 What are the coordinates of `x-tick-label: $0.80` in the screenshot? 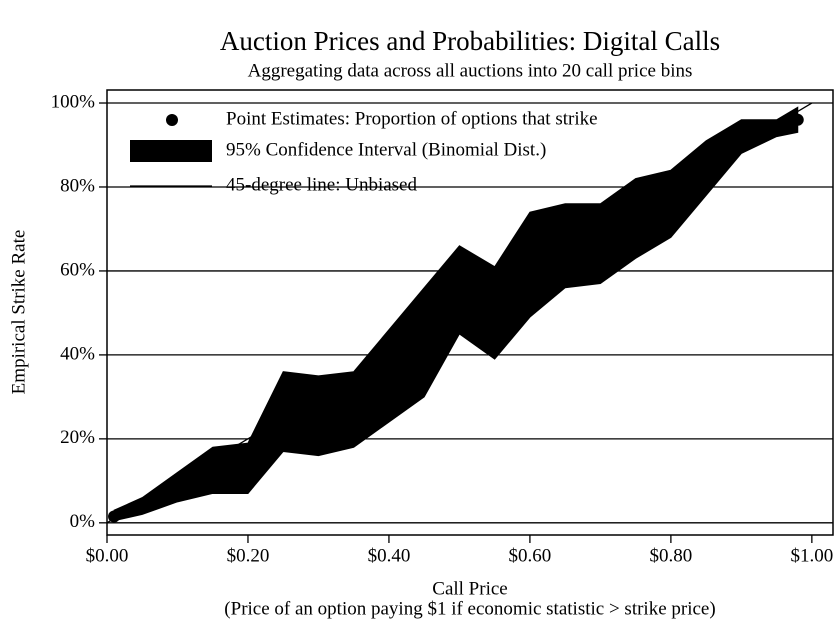 It's located at (671, 555).